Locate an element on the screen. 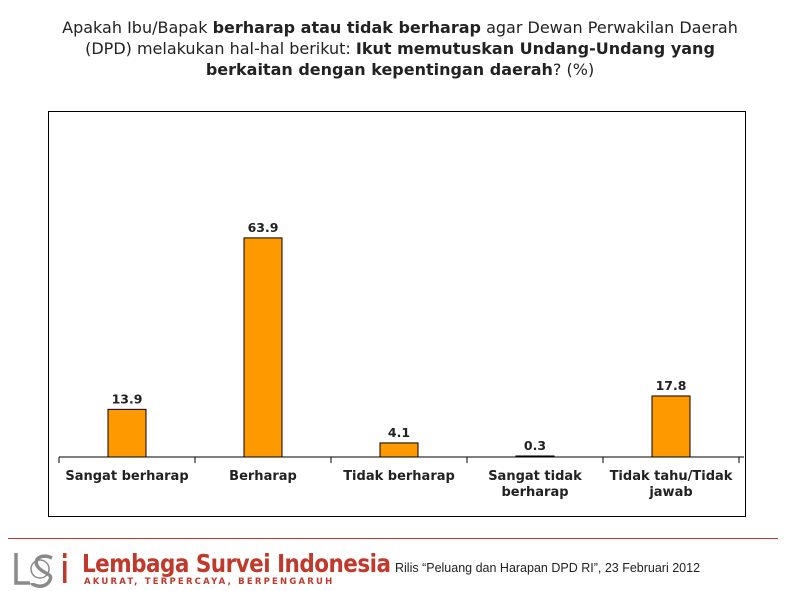 Image resolution: width=795 pixels, height=591 pixels. x-tick-label: Tidak tahu/Tidak is located at coordinates (671, 476).